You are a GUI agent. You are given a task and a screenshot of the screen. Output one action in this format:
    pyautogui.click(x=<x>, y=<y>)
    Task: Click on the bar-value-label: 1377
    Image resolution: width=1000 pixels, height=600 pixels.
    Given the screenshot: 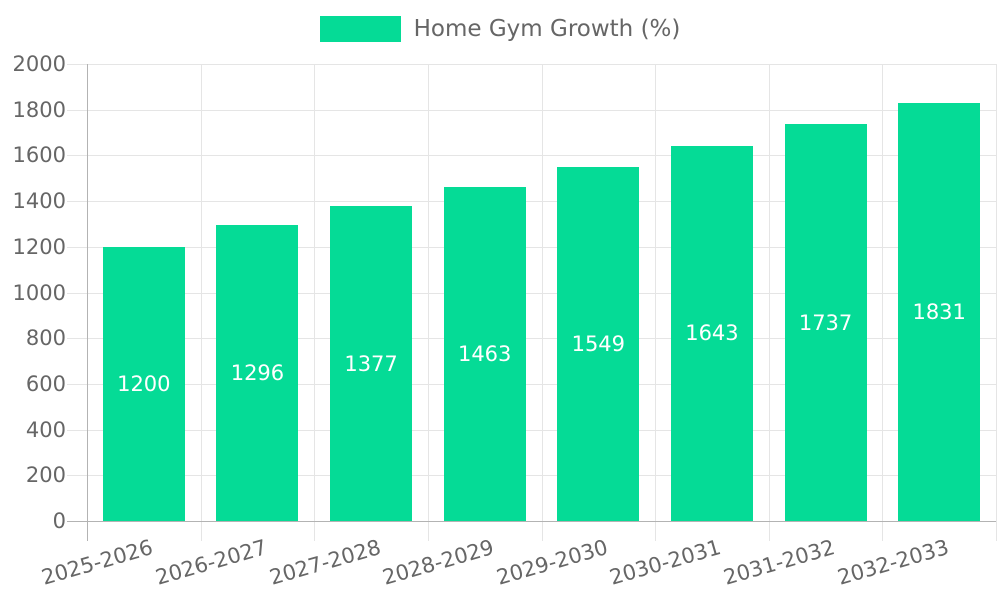 What is the action you would take?
    pyautogui.click(x=371, y=363)
    